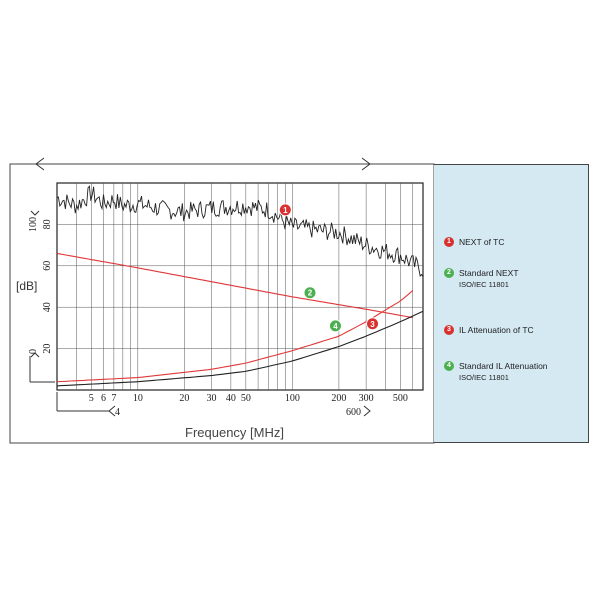 The width and height of the screenshot is (600, 600). What do you see at coordinates (103, 398) in the screenshot?
I see `x-tick-label: 6` at bounding box center [103, 398].